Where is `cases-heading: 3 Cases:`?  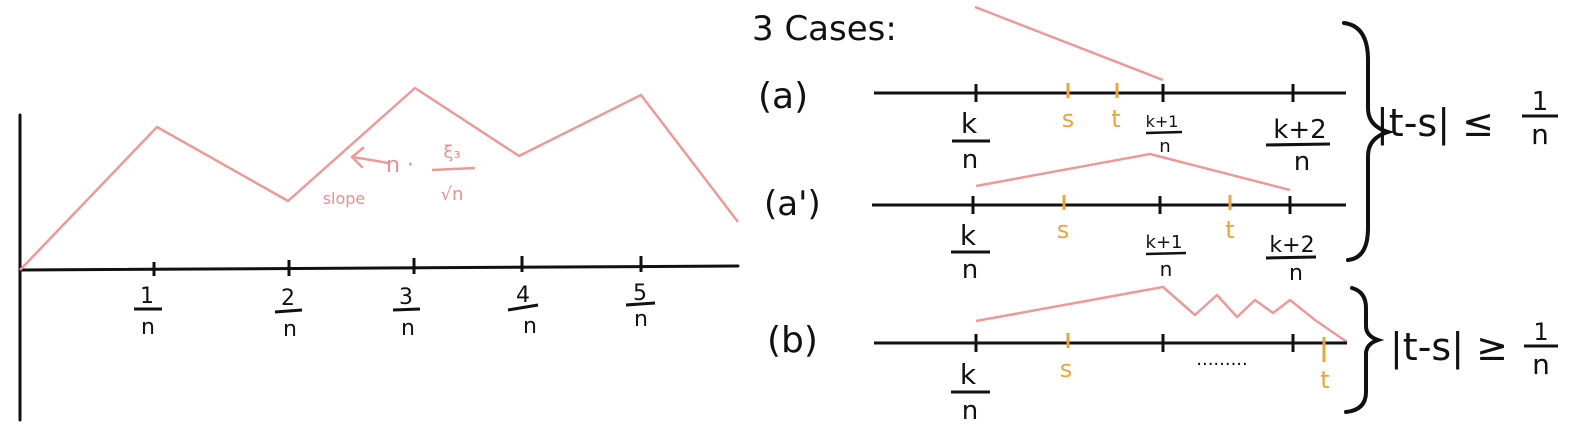
cases-heading: 3 Cases: is located at coordinates (824, 29).